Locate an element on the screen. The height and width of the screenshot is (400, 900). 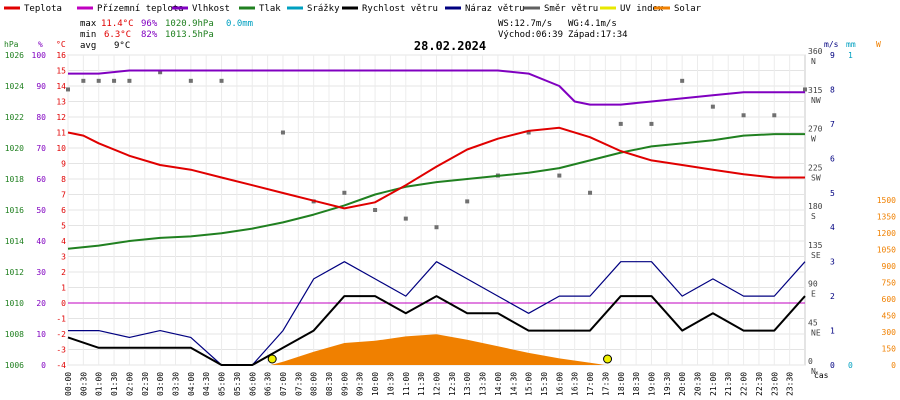
tick-dir-label: N is located at coordinates (813, 371).